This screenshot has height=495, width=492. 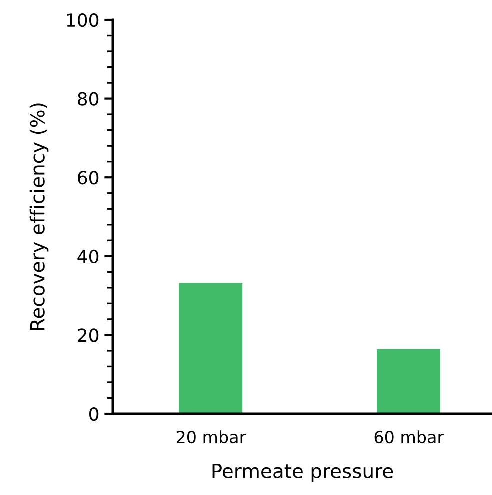 What do you see at coordinates (88, 99) in the screenshot?
I see `y-tick-label: 80` at bounding box center [88, 99].